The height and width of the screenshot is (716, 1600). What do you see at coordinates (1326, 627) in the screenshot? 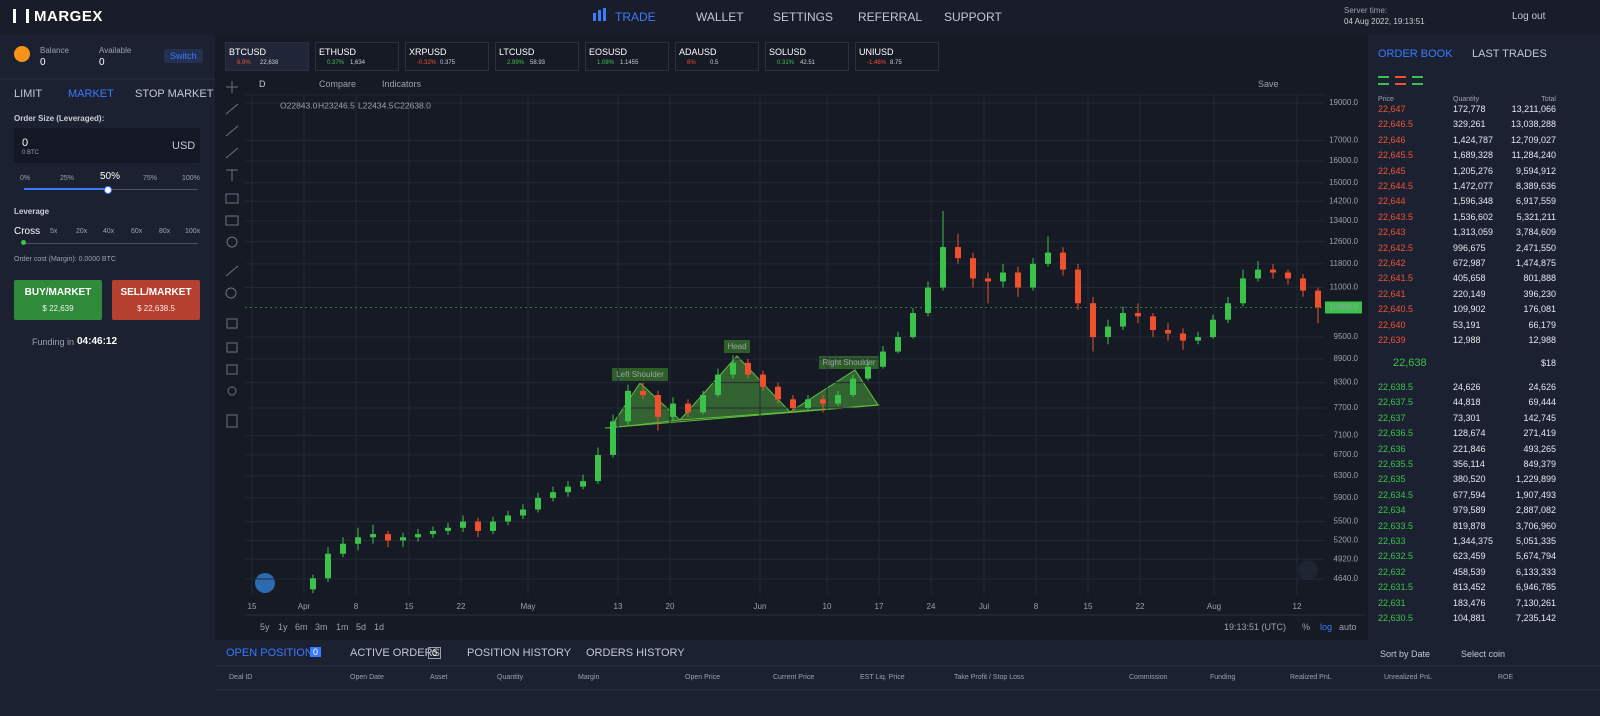
I see `log-toggle: log` at bounding box center [1326, 627].